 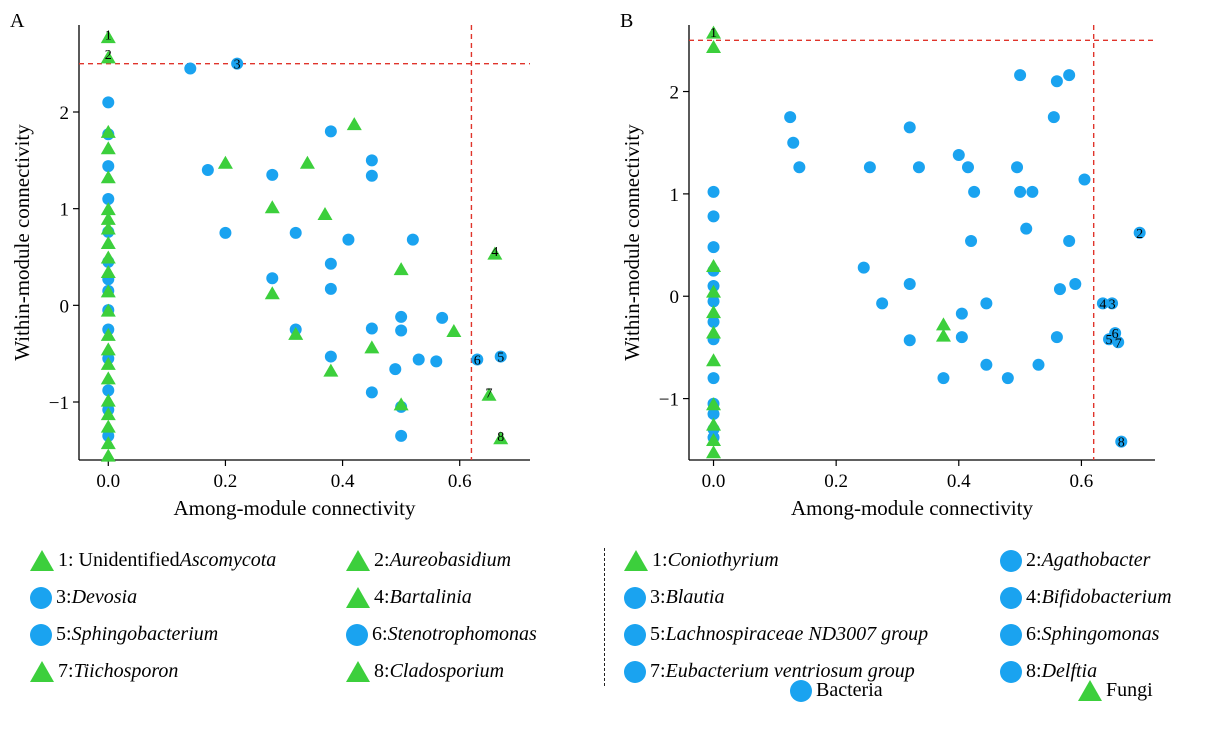 What do you see at coordinates (450, 560) in the screenshot?
I see `legend-item-taxon: Aureobasidium` at bounding box center [450, 560].